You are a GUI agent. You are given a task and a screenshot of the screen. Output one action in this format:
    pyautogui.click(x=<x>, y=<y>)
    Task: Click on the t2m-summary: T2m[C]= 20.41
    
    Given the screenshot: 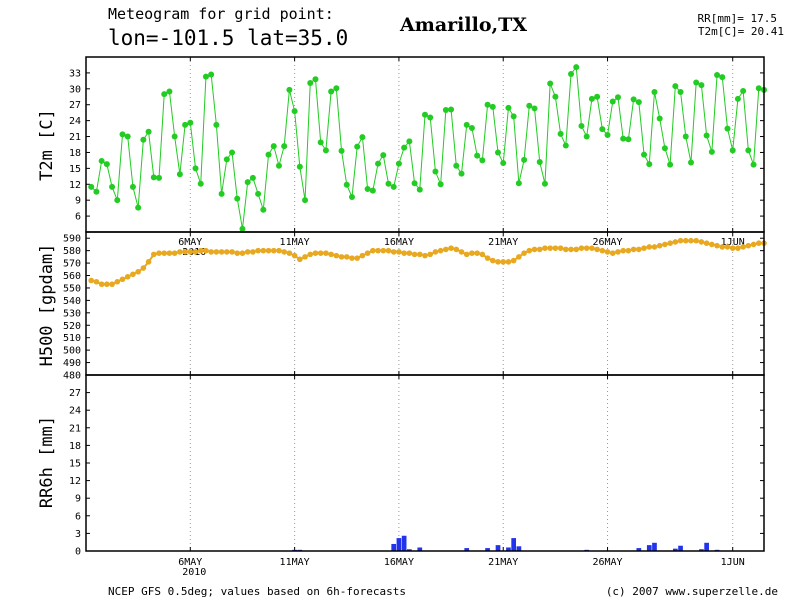 What is the action you would take?
    pyautogui.click(x=741, y=31)
    